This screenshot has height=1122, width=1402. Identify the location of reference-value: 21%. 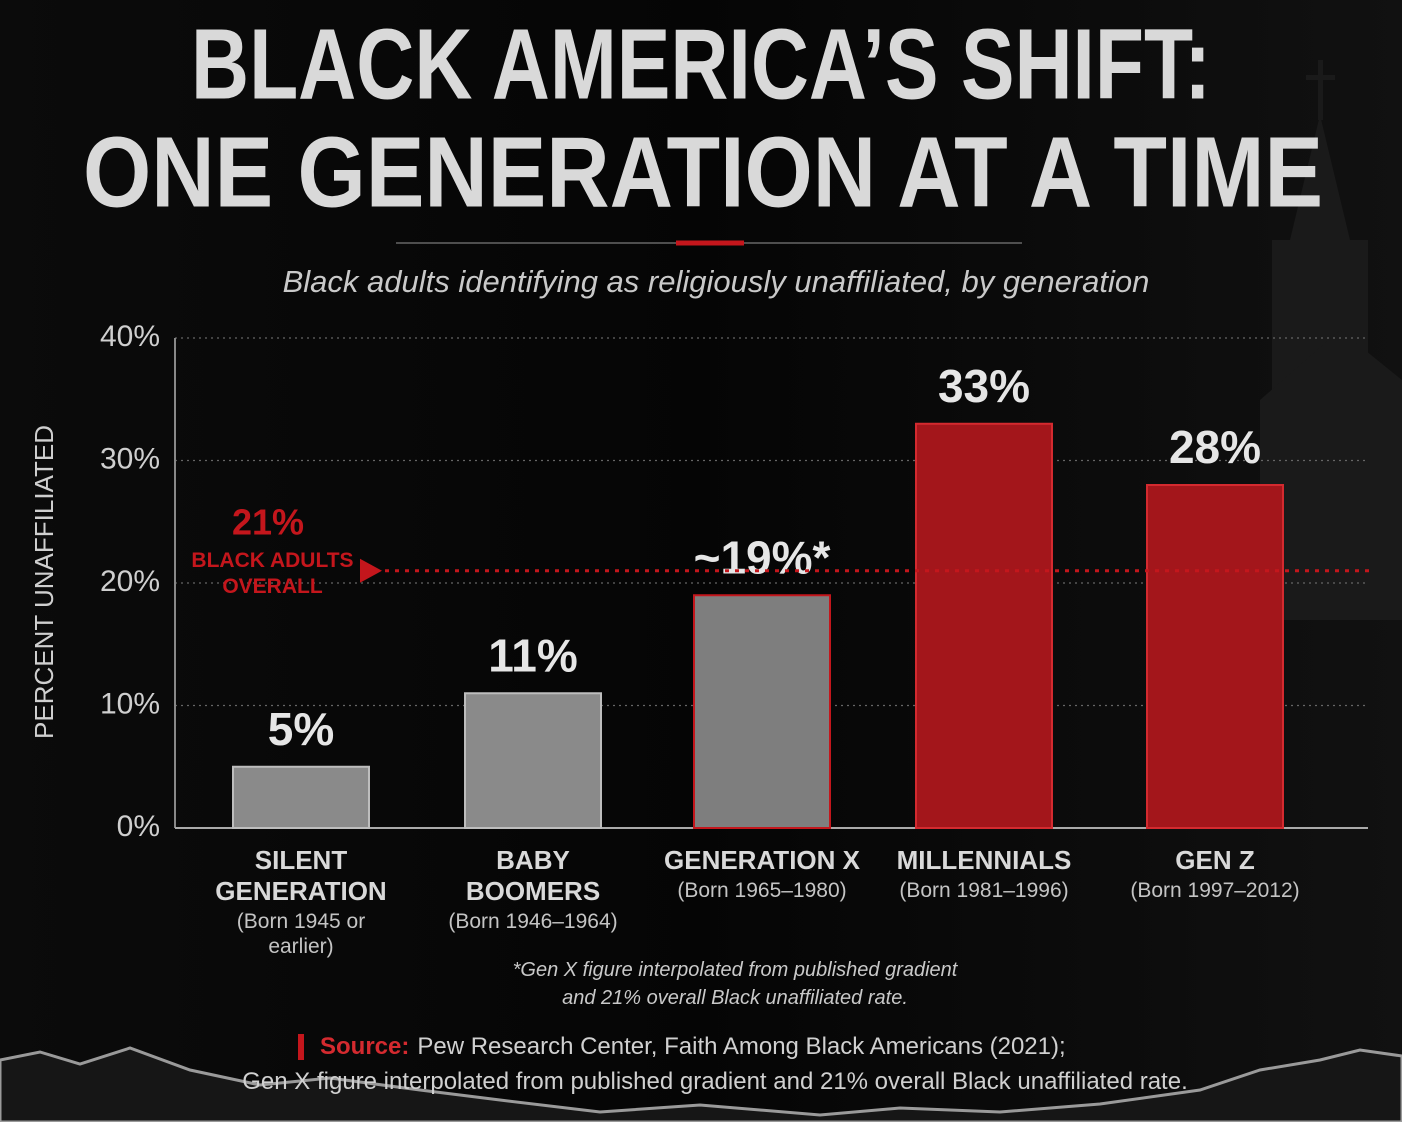
(268, 522).